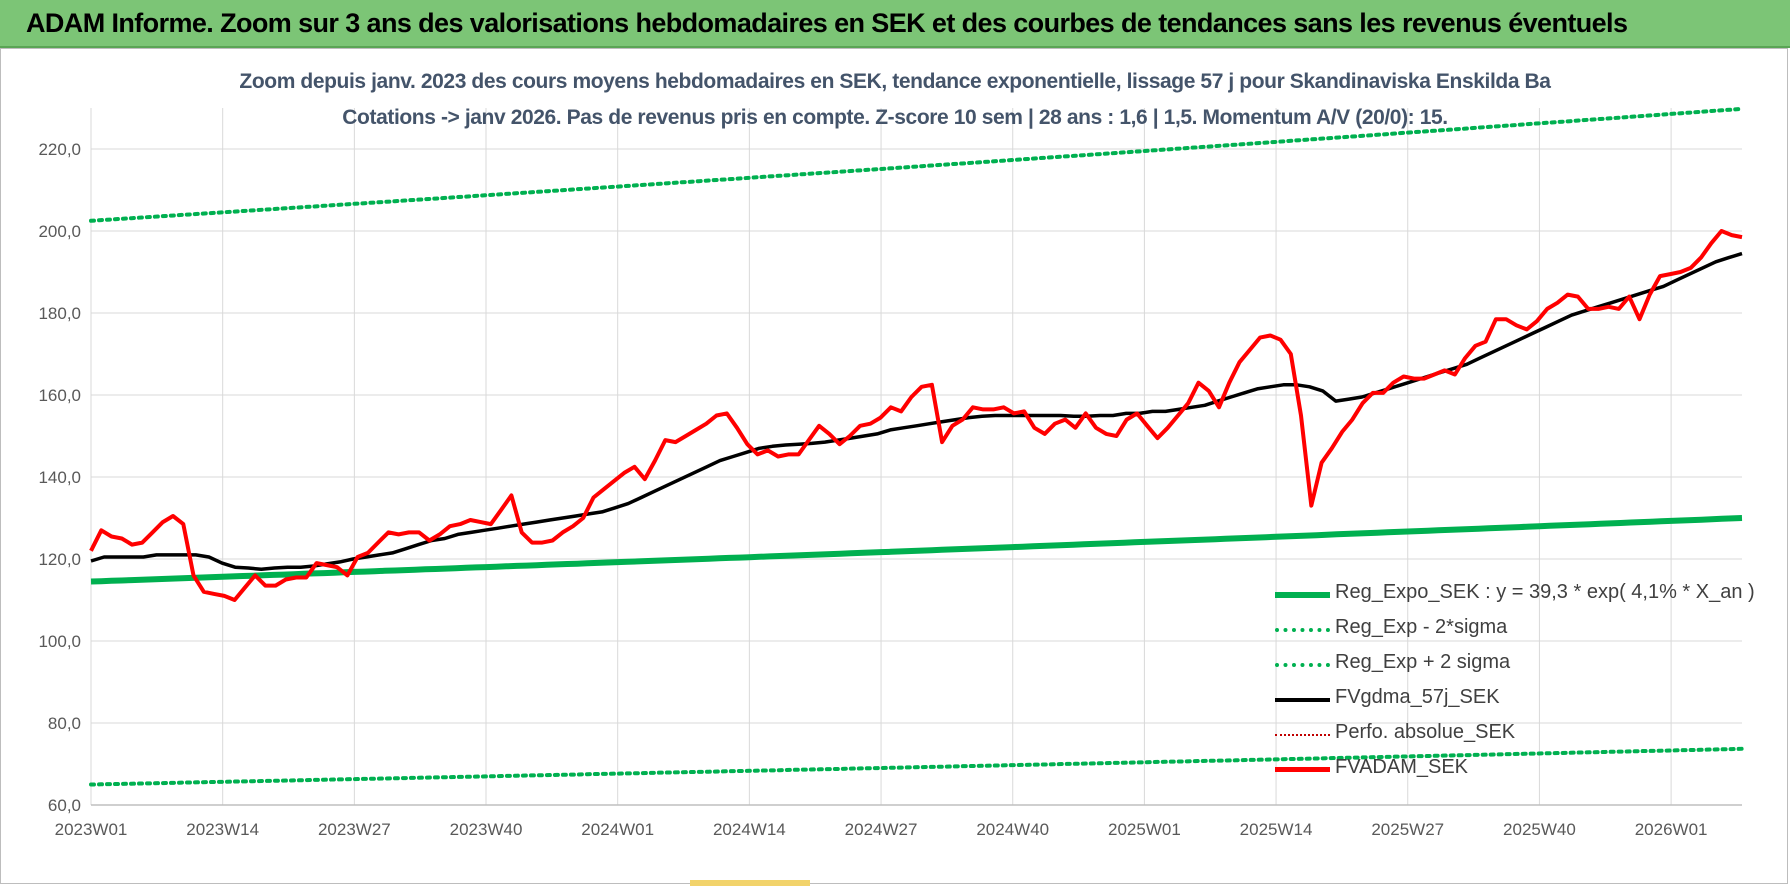  What do you see at coordinates (486, 829) in the screenshot?
I see `x-tick-label: 2023W40` at bounding box center [486, 829].